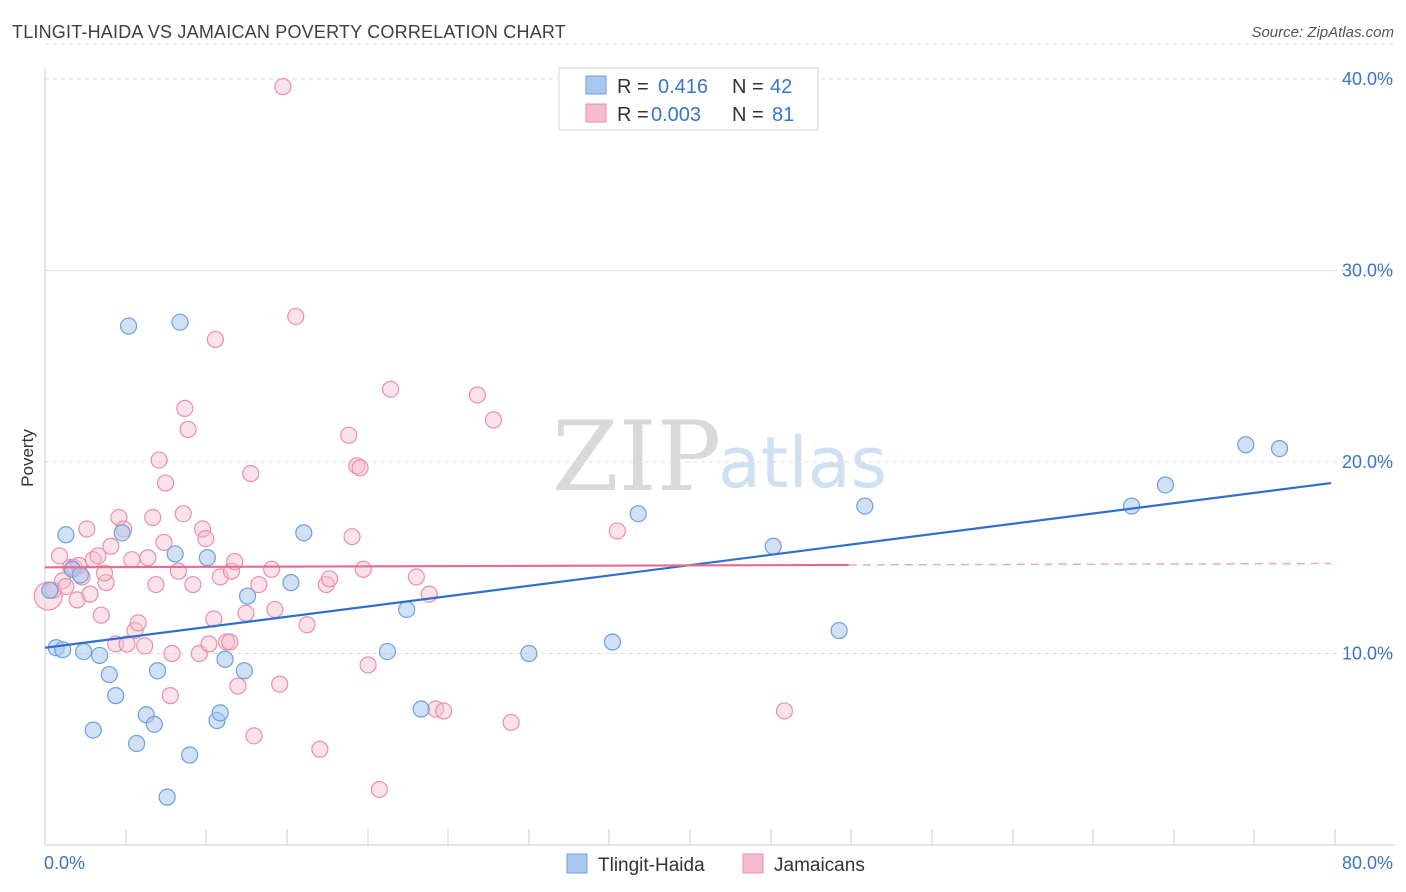  Describe the element at coordinates (1367, 863) in the screenshot. I see `x-tick-label-max: 80.0%` at that location.